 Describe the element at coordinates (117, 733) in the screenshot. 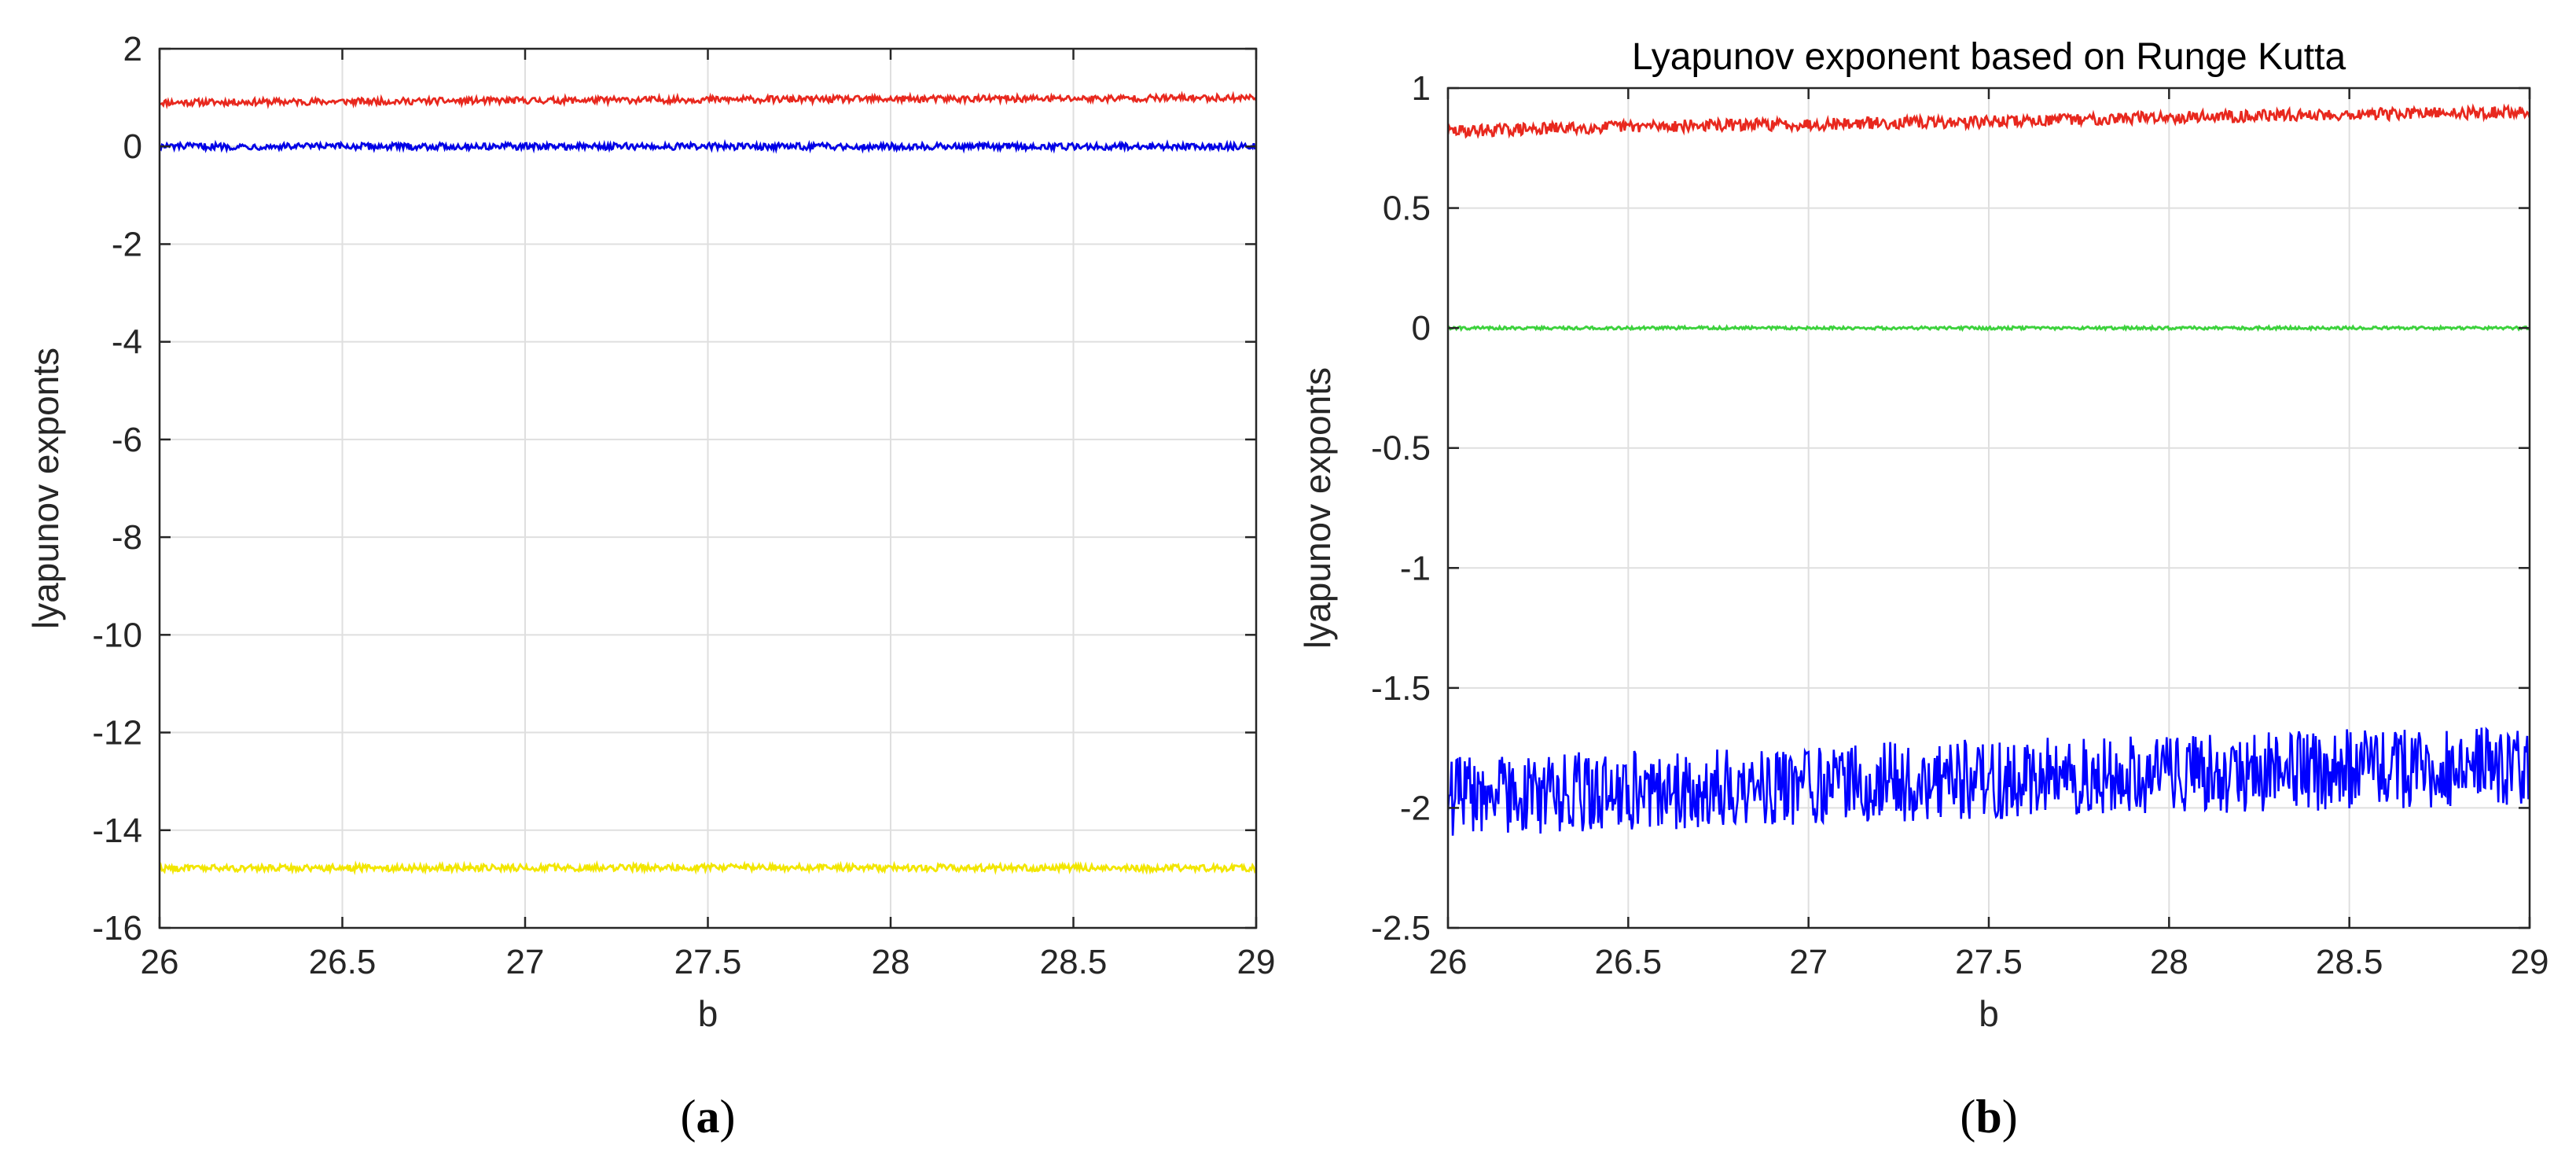

I see `y-tick-label: -12` at that location.